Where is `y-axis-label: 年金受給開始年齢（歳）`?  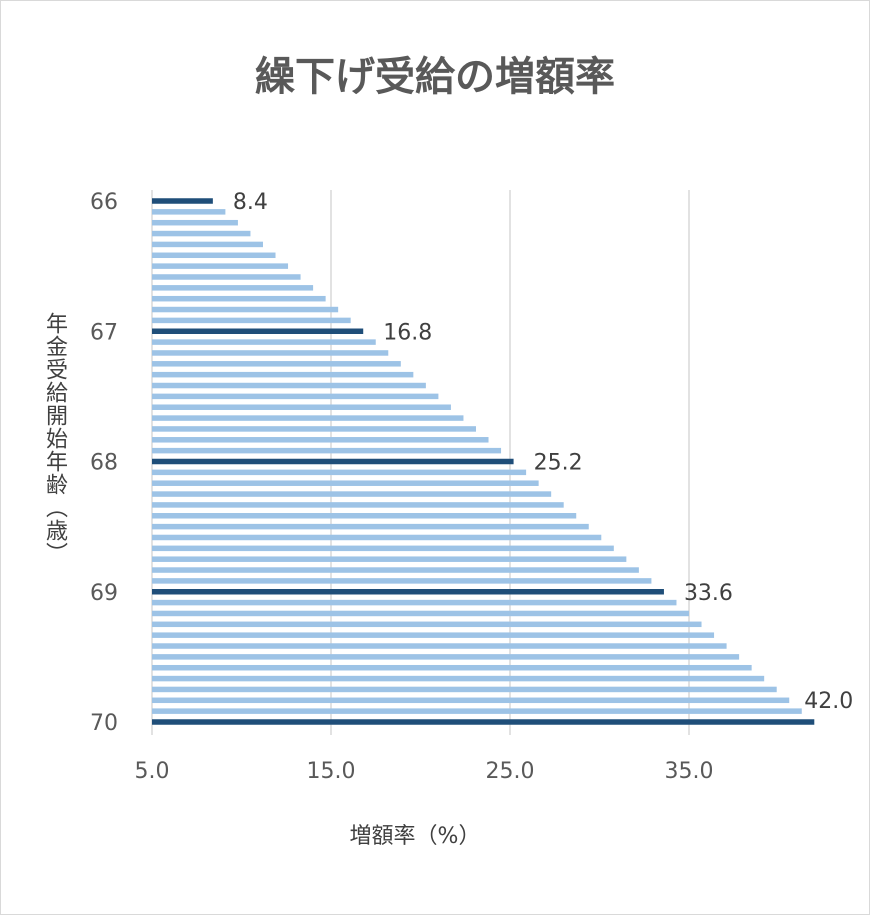 y-axis-label: 年金受給開始年齢（歳） is located at coordinates (54, 438).